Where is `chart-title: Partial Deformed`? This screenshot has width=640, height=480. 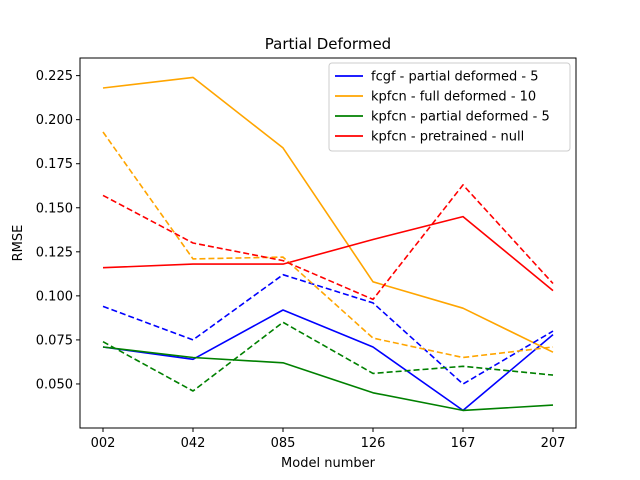
chart-title: Partial Deformed is located at coordinates (328, 44).